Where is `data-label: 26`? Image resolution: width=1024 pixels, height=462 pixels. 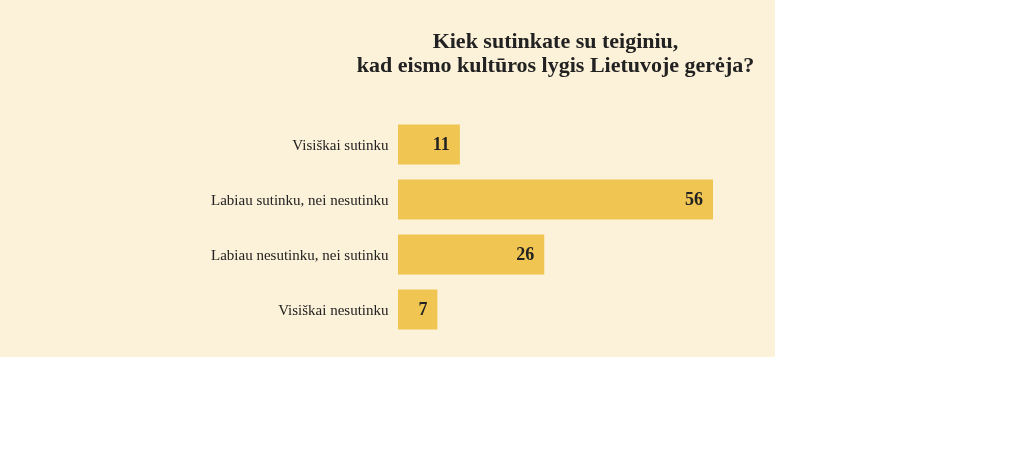
data-label: 26 is located at coordinates (525, 253).